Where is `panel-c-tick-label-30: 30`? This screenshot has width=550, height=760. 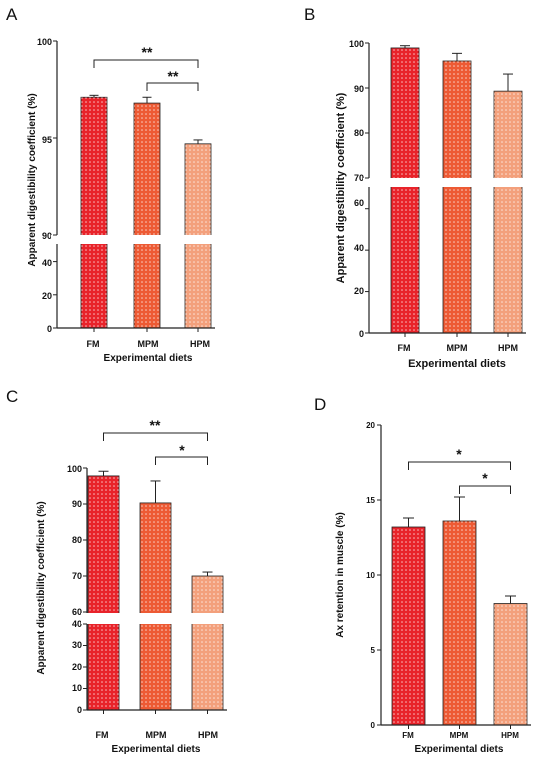 panel-c-tick-label-30: 30 is located at coordinates (77, 645).